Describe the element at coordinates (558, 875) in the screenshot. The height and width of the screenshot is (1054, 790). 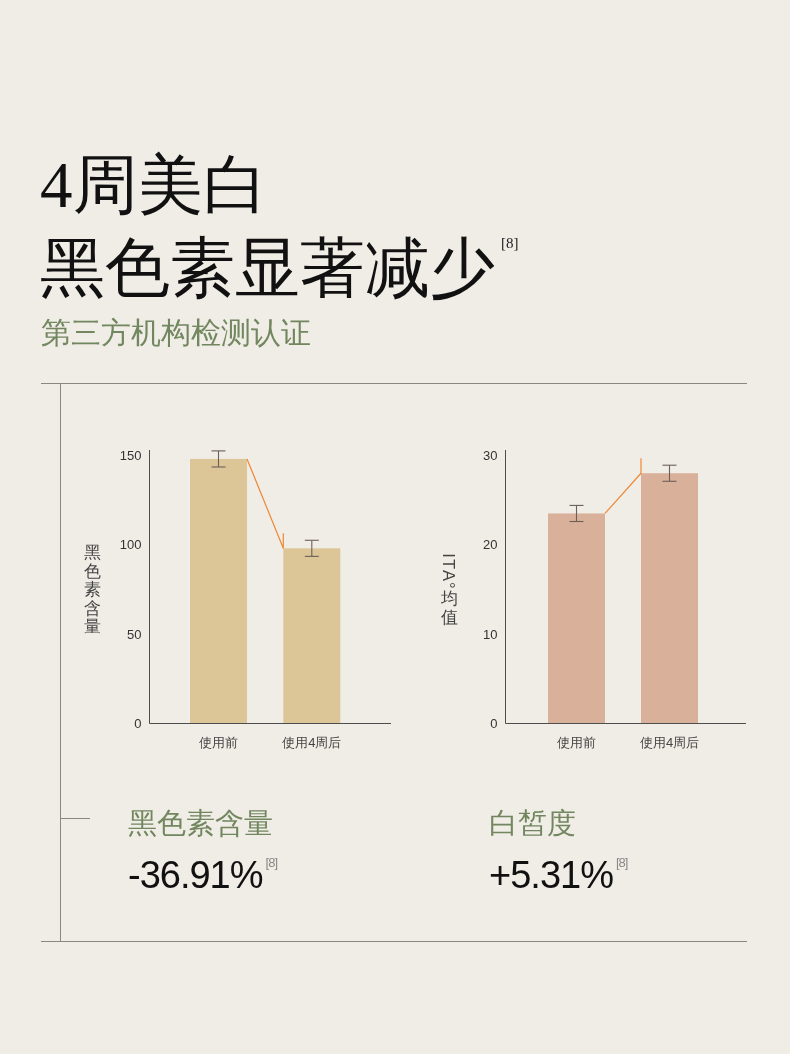
I see `text: +5.31%$^{[8]}$` at that location.